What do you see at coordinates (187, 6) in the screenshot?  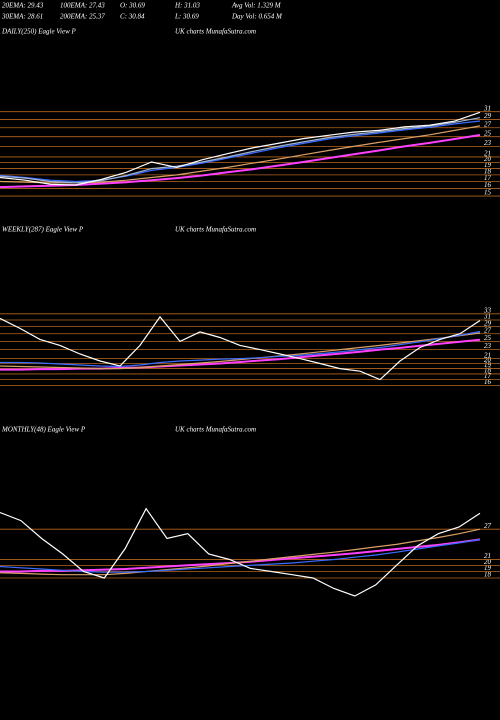 I see `header-stat: H: 31.03` at bounding box center [187, 6].